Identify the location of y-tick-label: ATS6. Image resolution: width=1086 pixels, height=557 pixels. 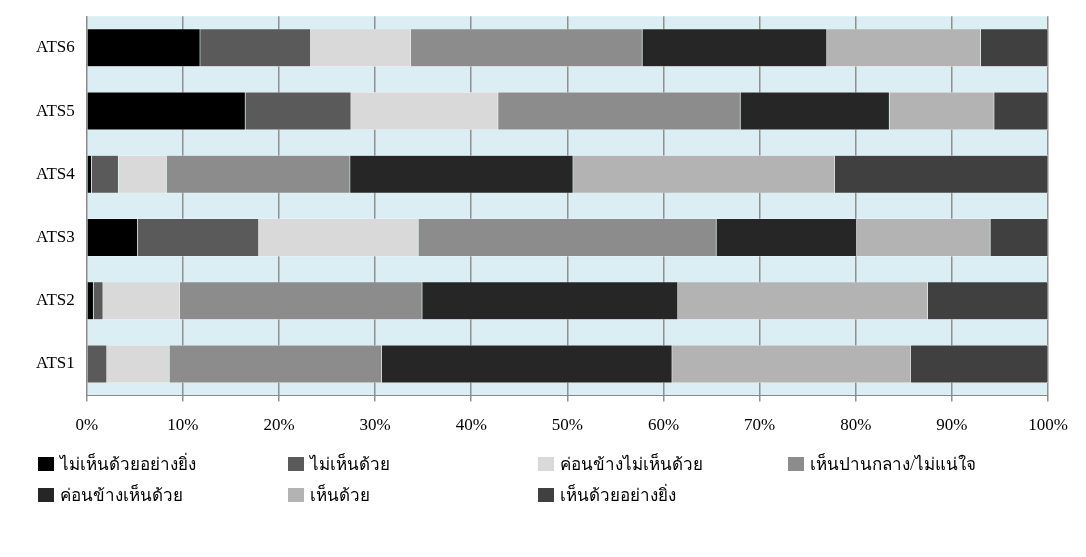
(55, 47).